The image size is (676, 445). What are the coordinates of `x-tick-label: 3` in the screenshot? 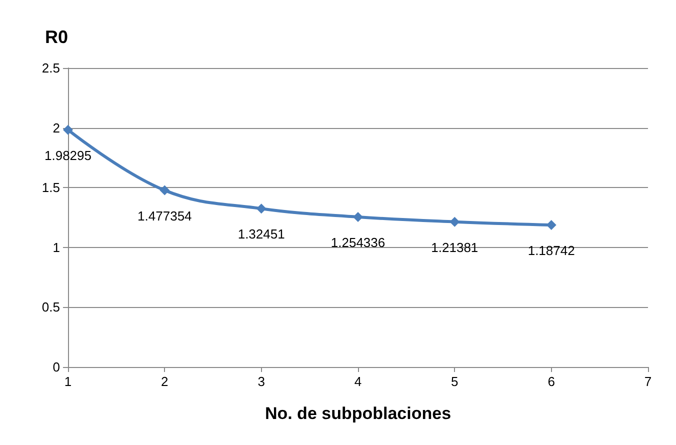 It's located at (261, 381).